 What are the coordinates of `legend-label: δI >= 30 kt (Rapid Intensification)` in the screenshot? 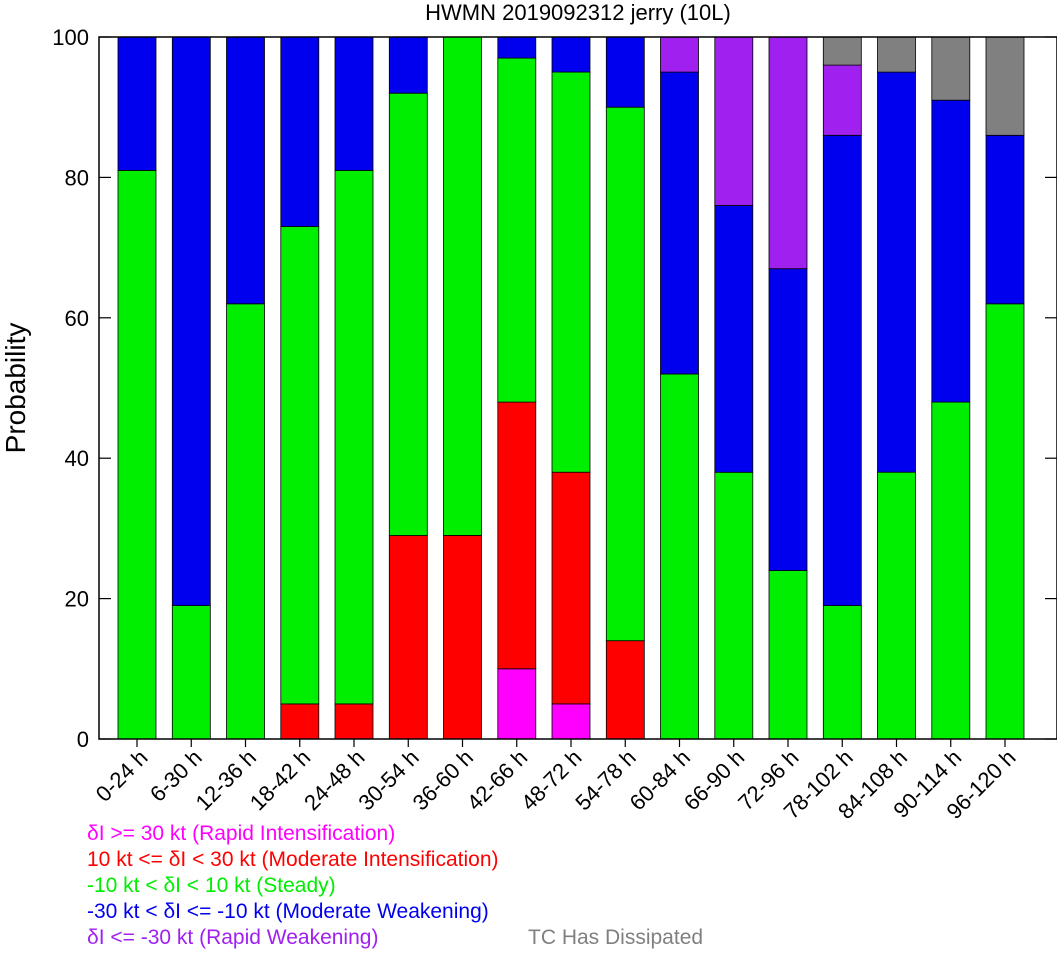 It's located at (241, 833).